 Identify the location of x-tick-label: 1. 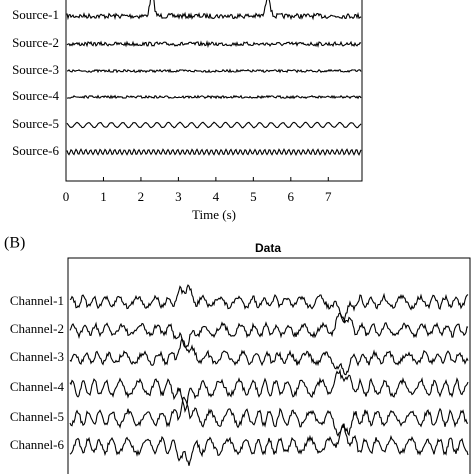
(103, 196).